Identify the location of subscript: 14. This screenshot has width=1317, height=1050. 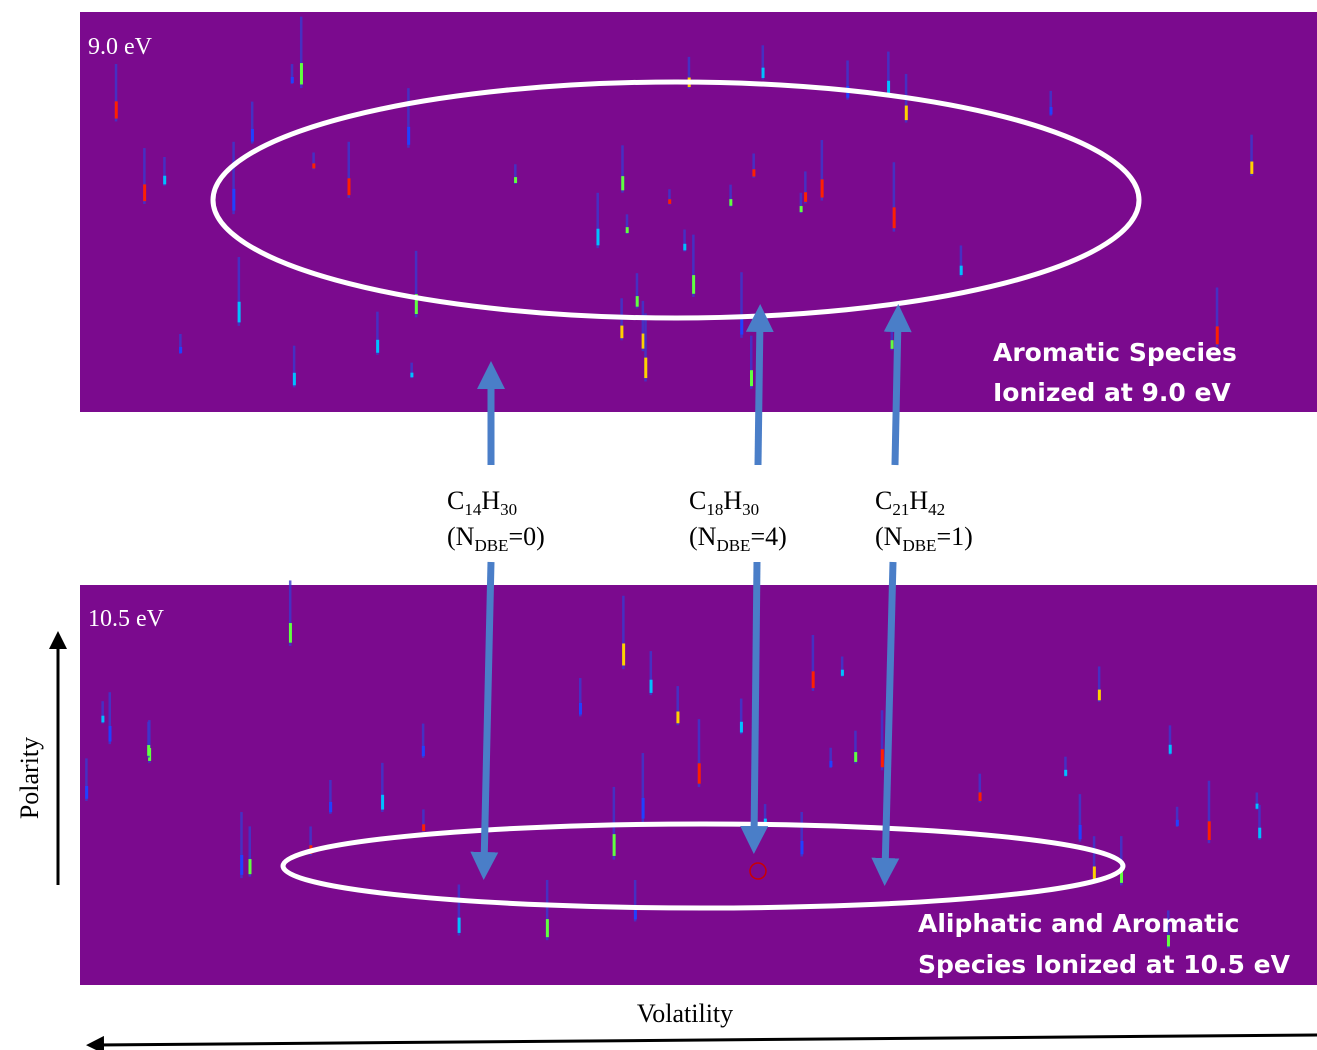
(473, 509).